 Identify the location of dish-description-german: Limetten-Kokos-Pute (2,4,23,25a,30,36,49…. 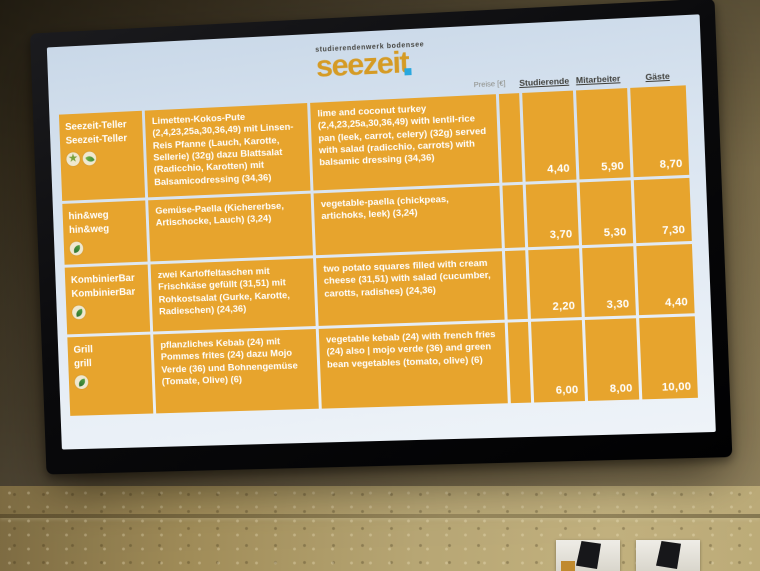
(227, 150).